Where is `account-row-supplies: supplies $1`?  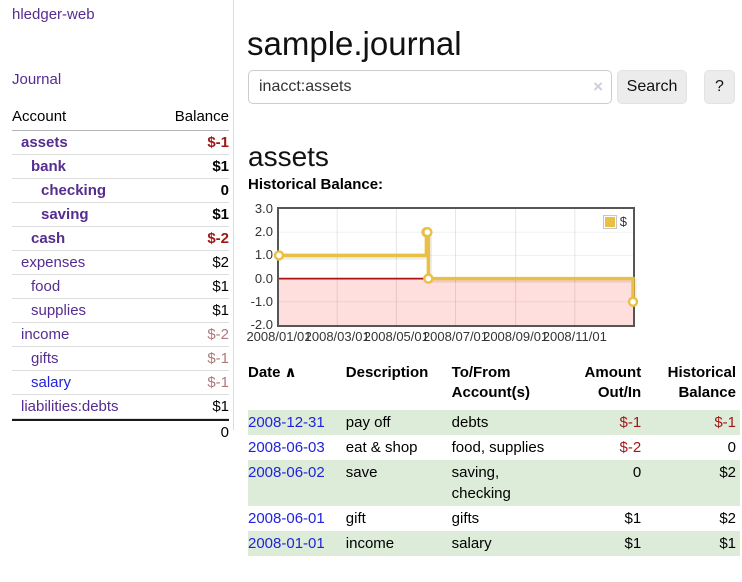 account-row-supplies: supplies $1 is located at coordinates (120, 311).